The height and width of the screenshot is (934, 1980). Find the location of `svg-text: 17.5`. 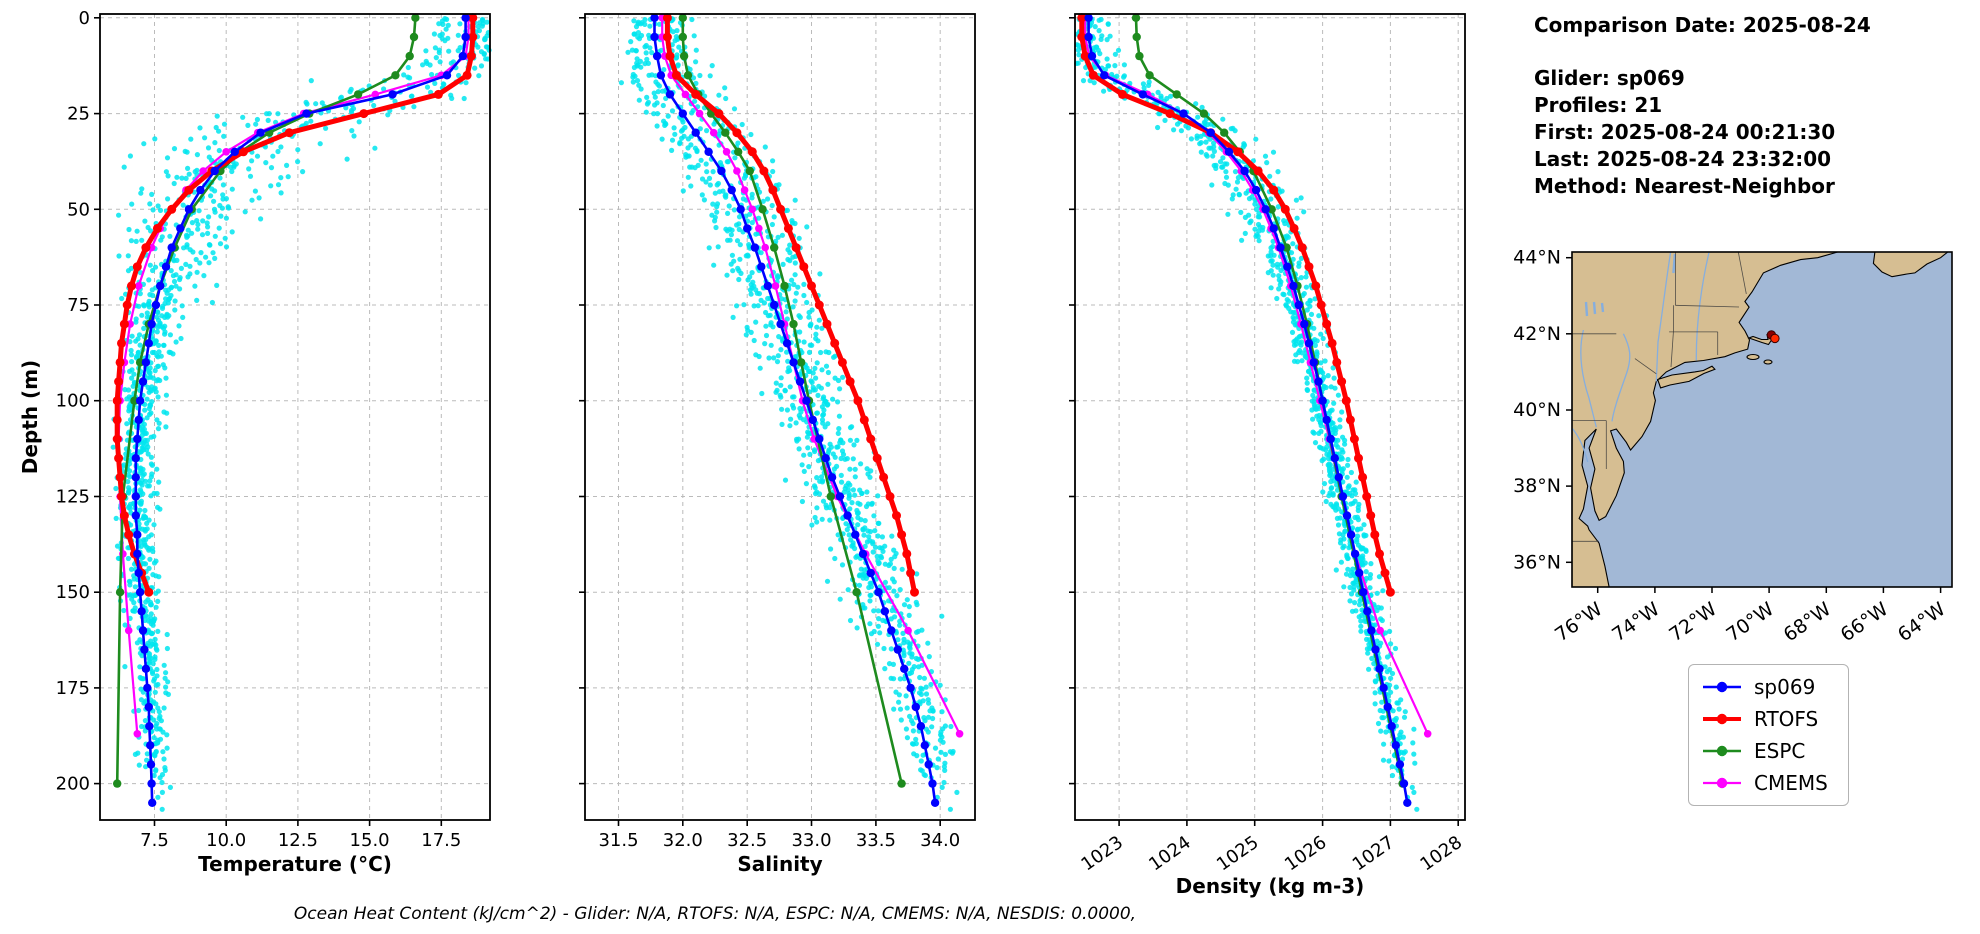

svg-text: 17.5 is located at coordinates (441, 840).